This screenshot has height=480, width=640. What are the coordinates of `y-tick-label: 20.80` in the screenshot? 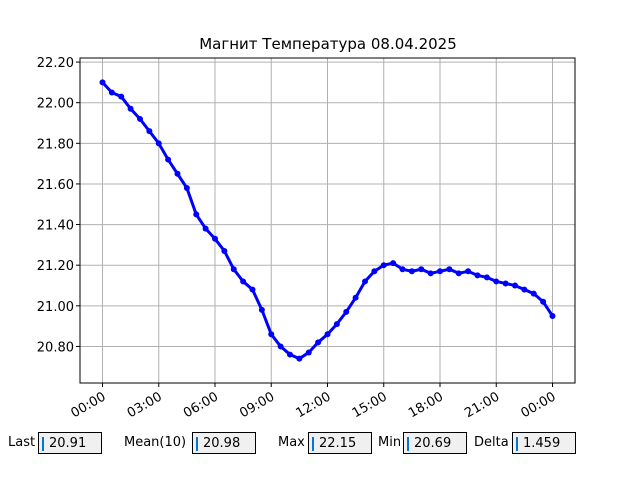 It's located at (55, 347).